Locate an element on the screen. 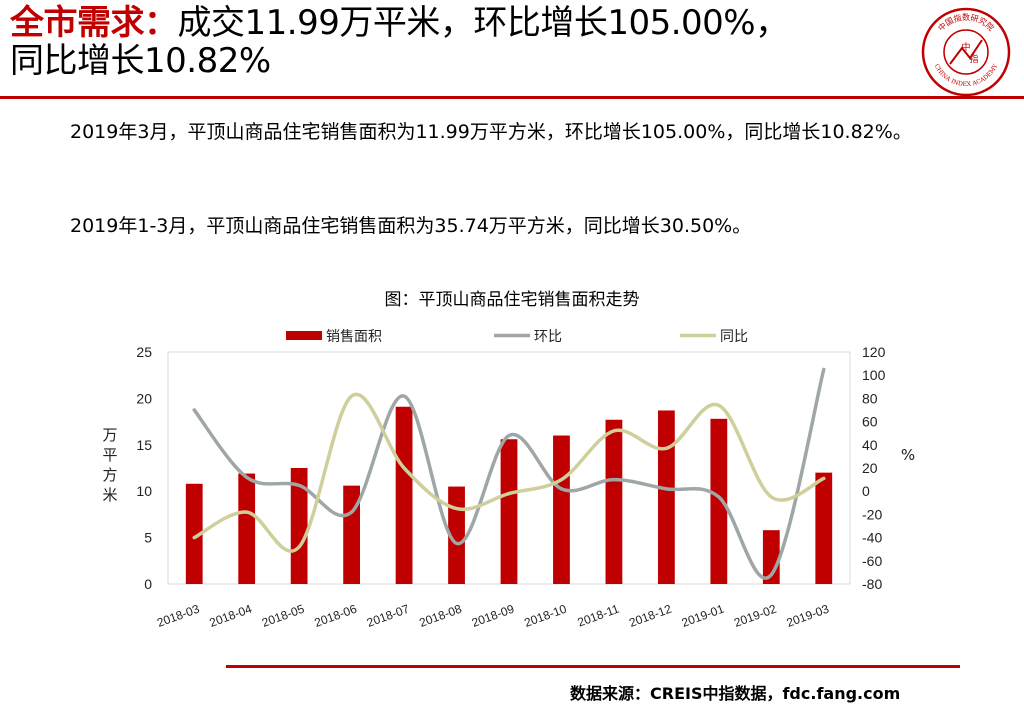 This screenshot has width=1024, height=709. x-tick-label: 2018-07 is located at coordinates (388, 616).